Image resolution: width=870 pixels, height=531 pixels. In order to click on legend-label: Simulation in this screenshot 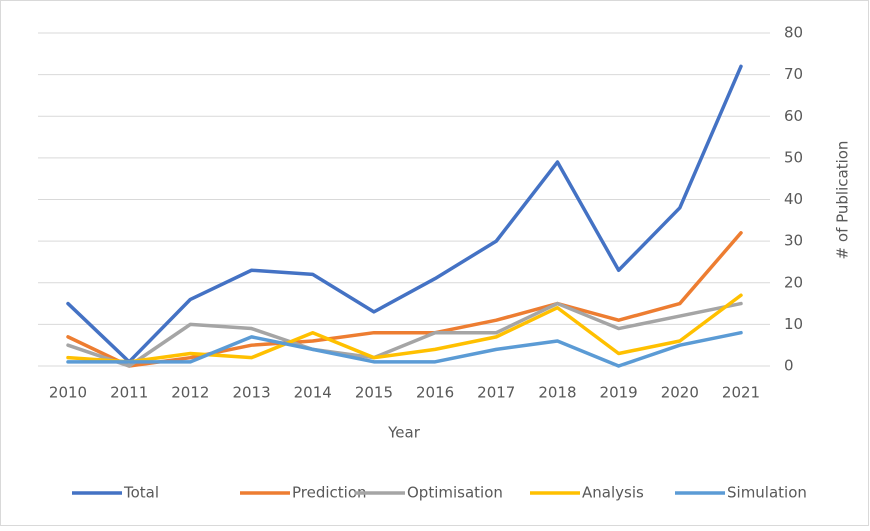, I will do `click(767, 493)`.